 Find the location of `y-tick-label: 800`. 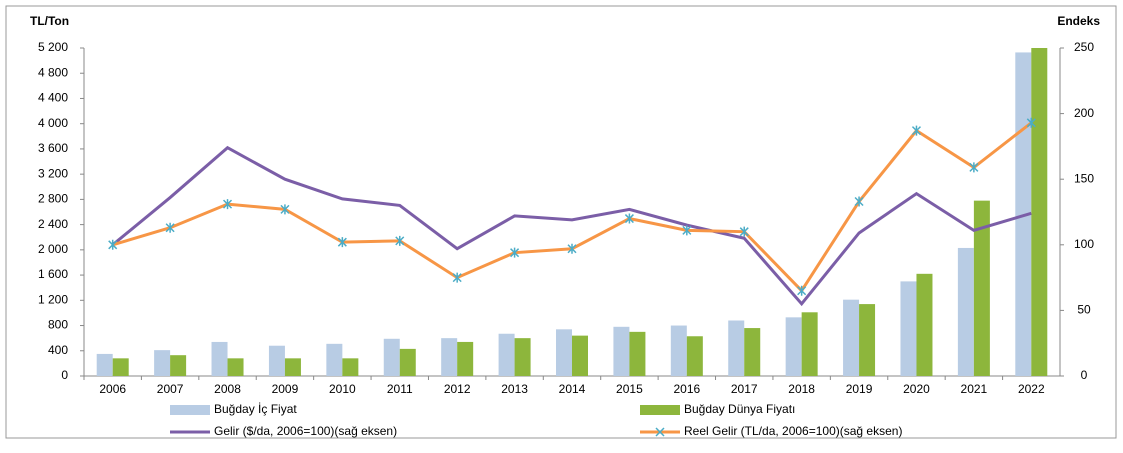

y-tick-label: 800 is located at coordinates (58, 325).